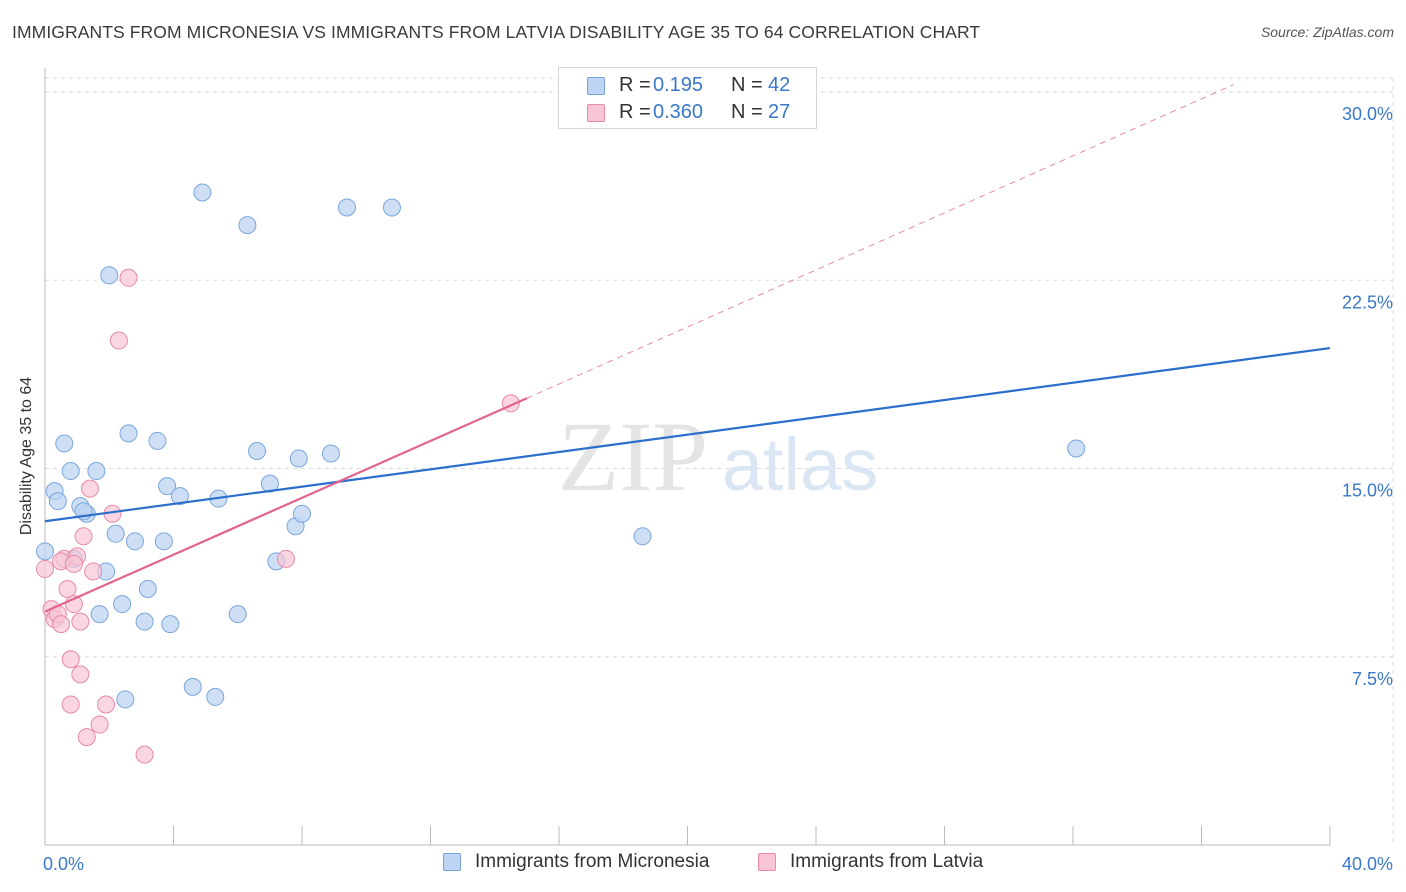  What do you see at coordinates (678, 85) in the screenshot?
I see `r-value: 0.195` at bounding box center [678, 85].